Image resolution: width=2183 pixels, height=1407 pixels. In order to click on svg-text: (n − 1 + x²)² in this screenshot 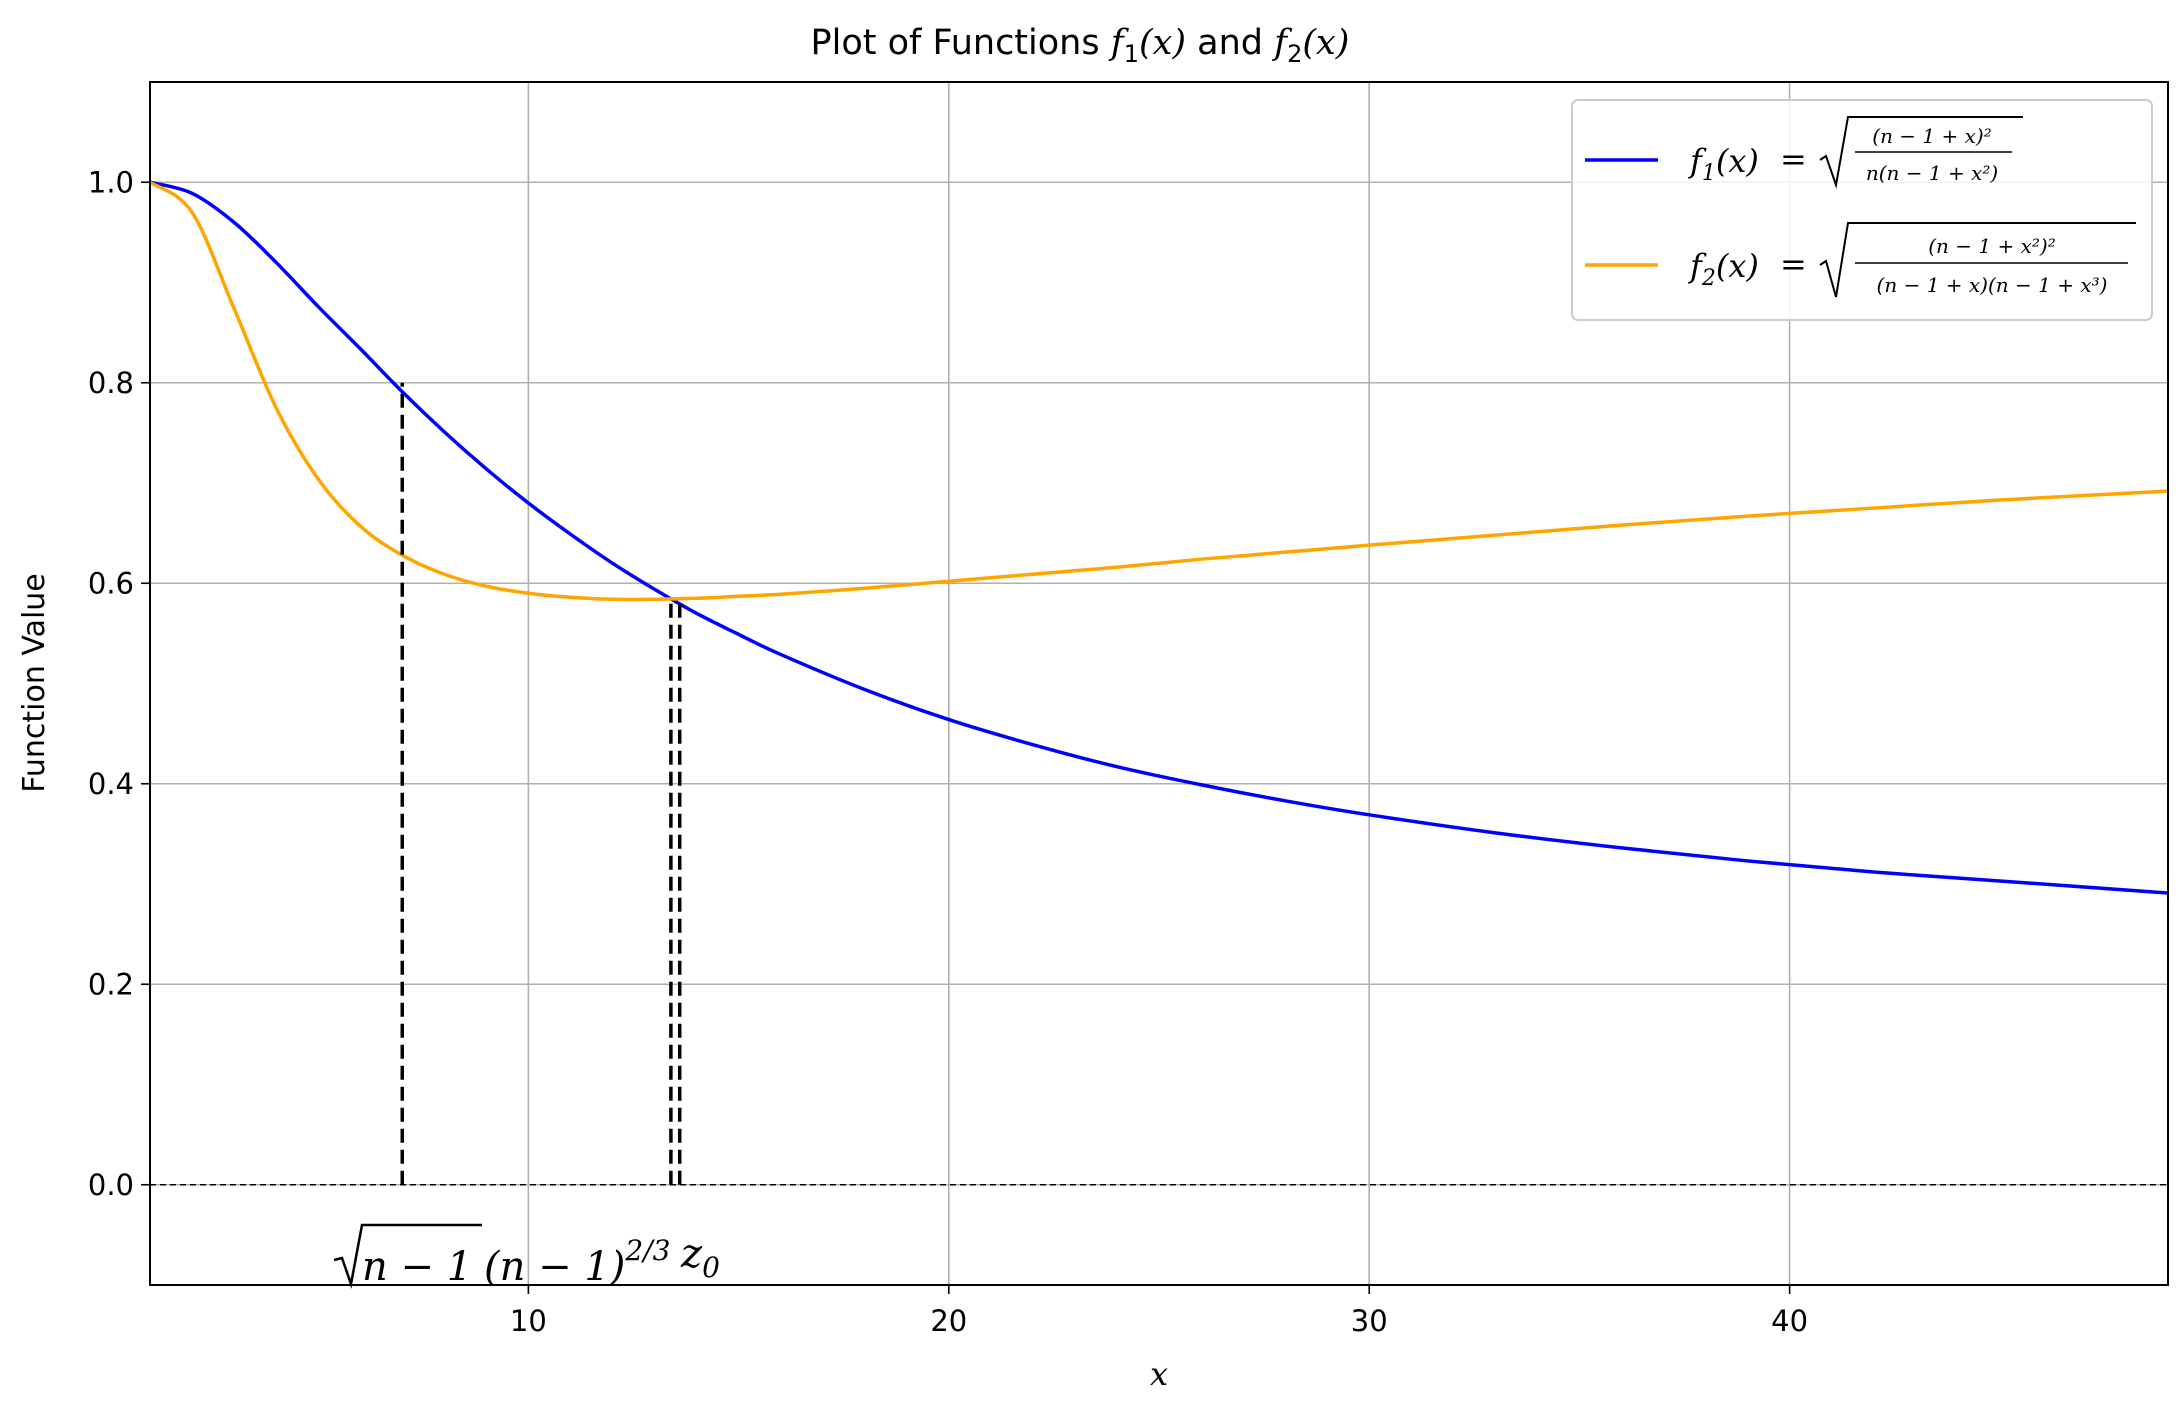, I will do `click(1991, 246)`.